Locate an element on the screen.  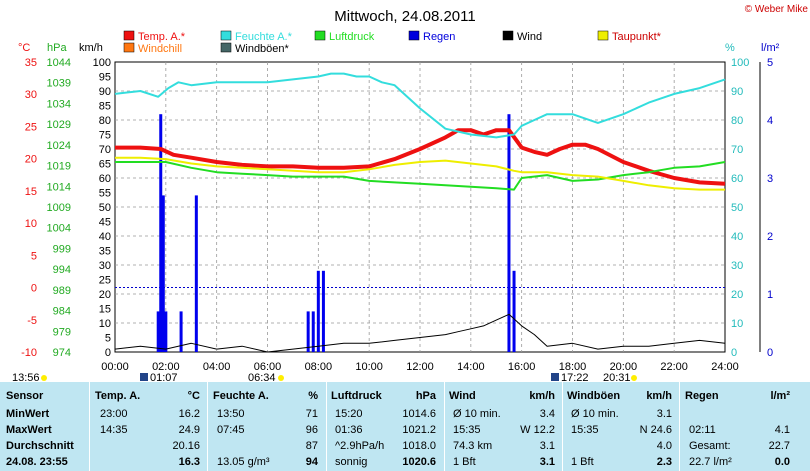
gust-value: 4.0 is located at coordinates (664, 446).